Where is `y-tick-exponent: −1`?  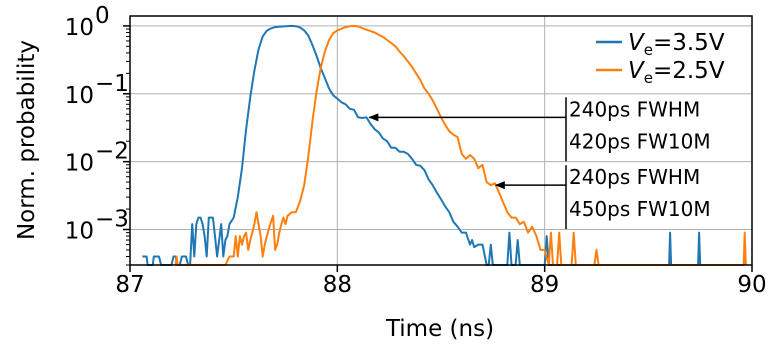 y-tick-exponent: −1 is located at coordinates (112, 84).